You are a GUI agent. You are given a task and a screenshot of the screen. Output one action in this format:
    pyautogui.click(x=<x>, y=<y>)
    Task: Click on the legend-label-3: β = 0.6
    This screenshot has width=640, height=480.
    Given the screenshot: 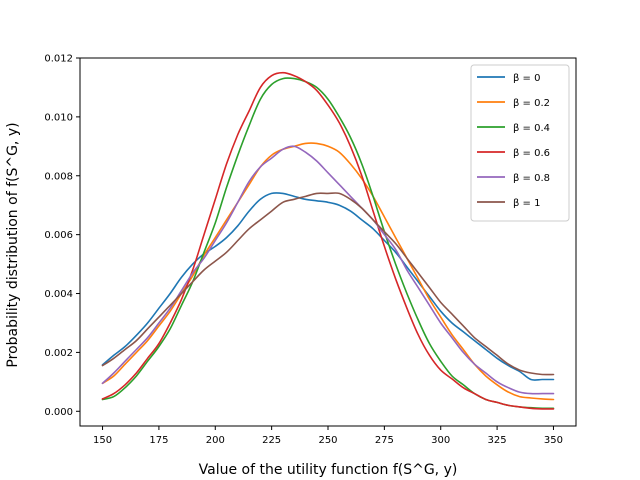 What is the action you would take?
    pyautogui.click(x=531, y=153)
    